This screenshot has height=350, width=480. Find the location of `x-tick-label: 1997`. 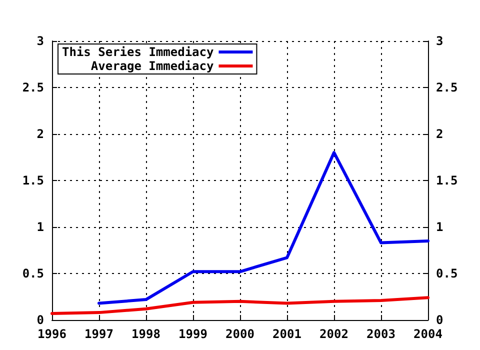

x-tick-label: 1997 is located at coordinates (99, 334).